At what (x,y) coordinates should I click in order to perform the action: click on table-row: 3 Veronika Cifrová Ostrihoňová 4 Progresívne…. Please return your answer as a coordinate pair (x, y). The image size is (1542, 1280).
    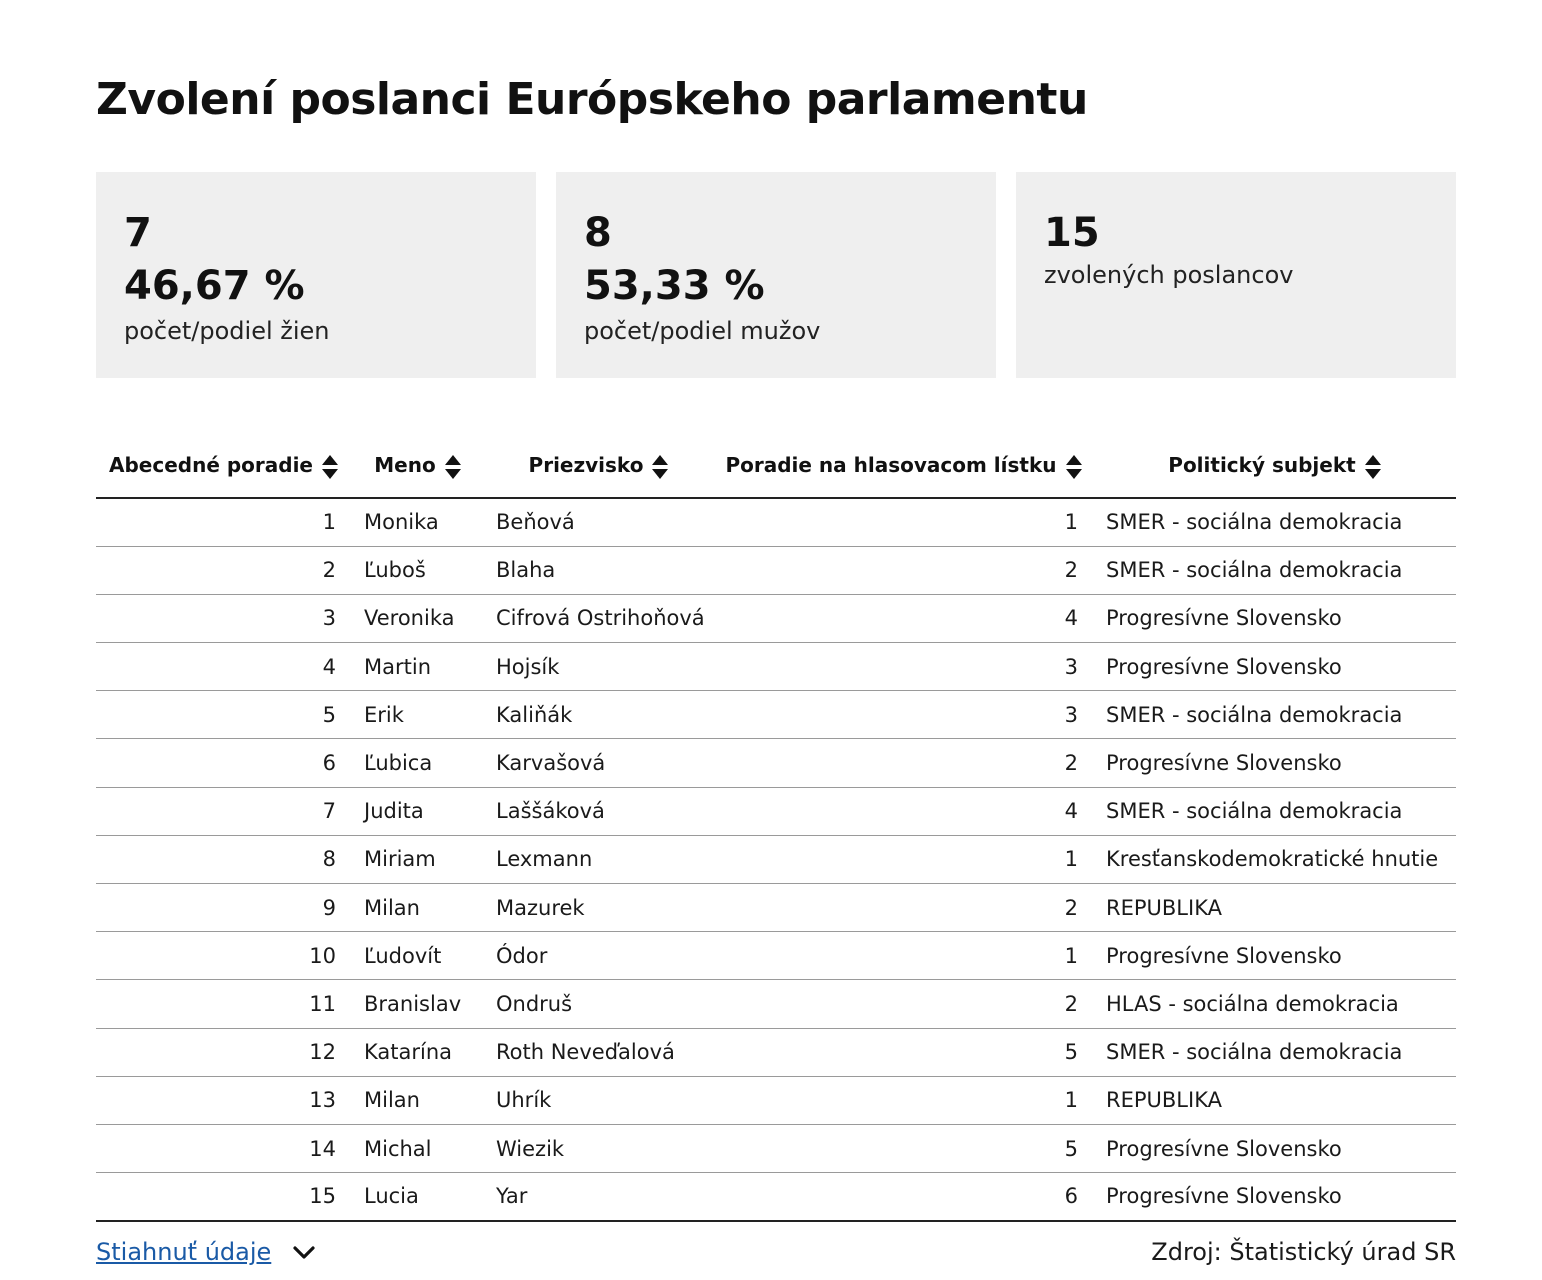
    Looking at the image, I should click on (776, 619).